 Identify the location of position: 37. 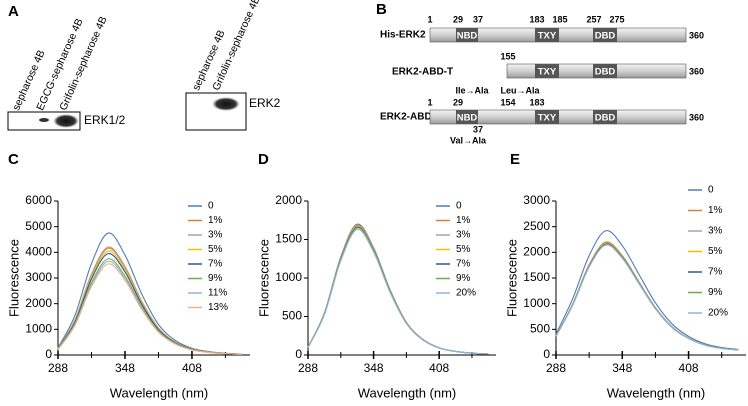
(478, 19).